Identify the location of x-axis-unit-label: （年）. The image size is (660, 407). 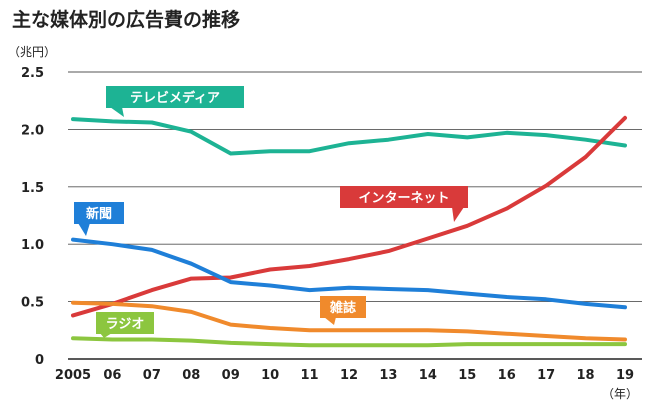
(620, 394).